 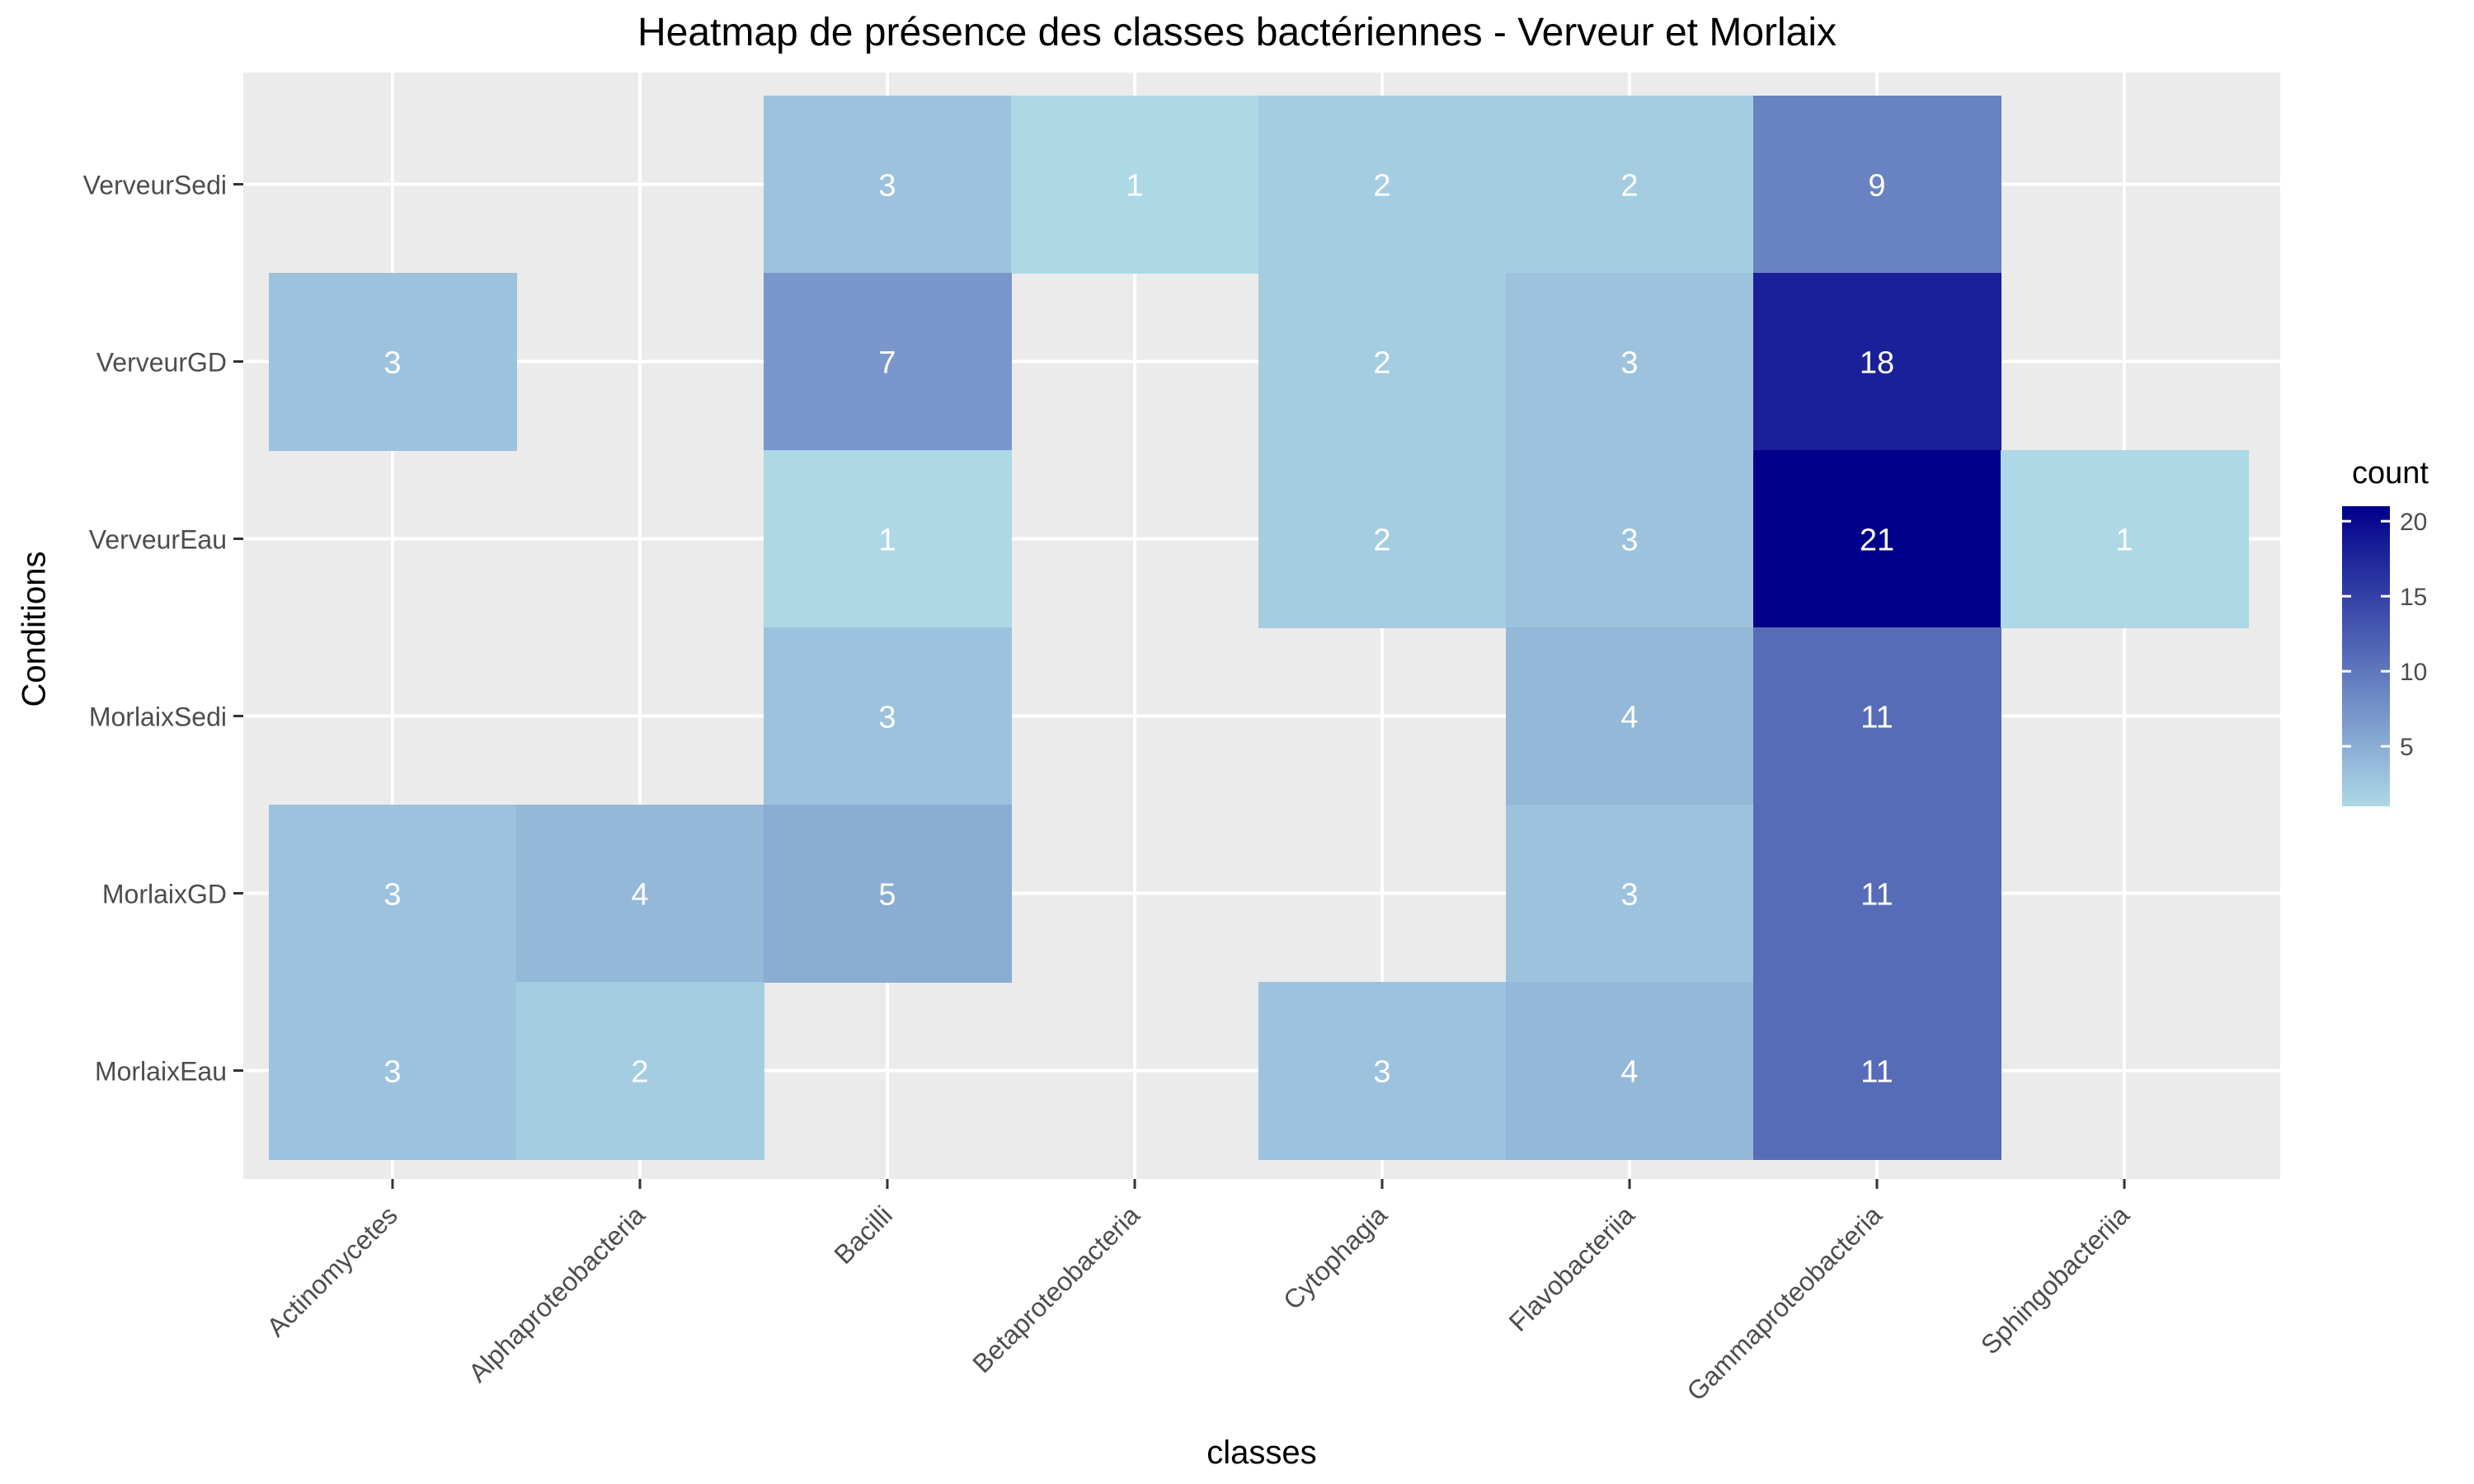 I want to click on heatmap-cell-verveursedi-betaproteobacteria, so click(x=1135, y=185).